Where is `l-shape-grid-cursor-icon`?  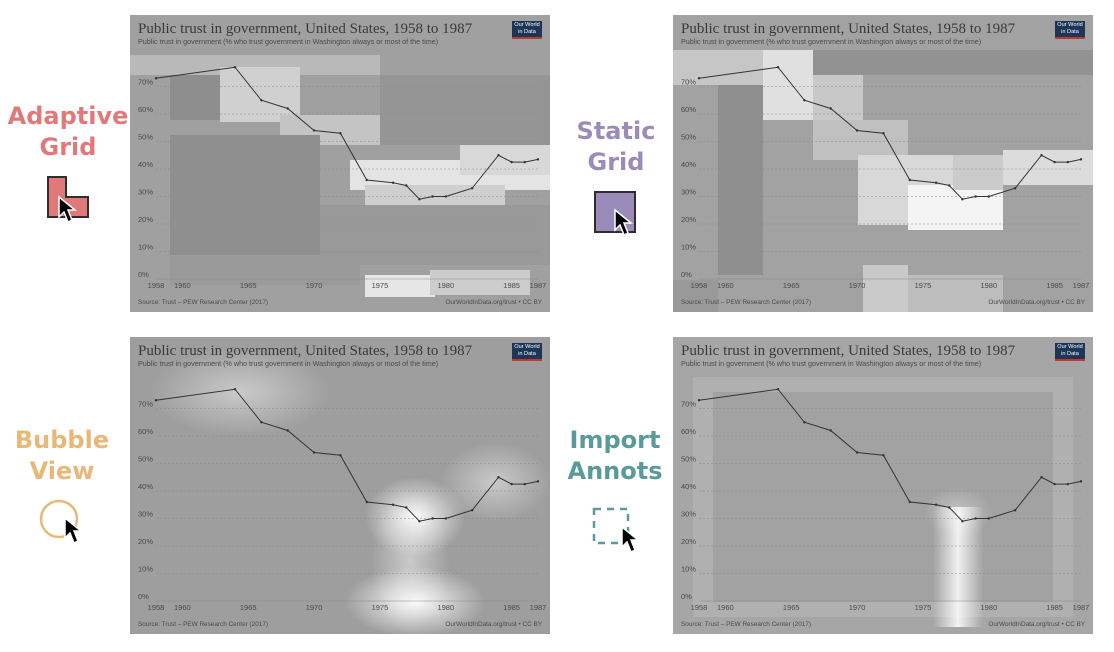
l-shape-grid-cursor-icon is located at coordinates (68, 200).